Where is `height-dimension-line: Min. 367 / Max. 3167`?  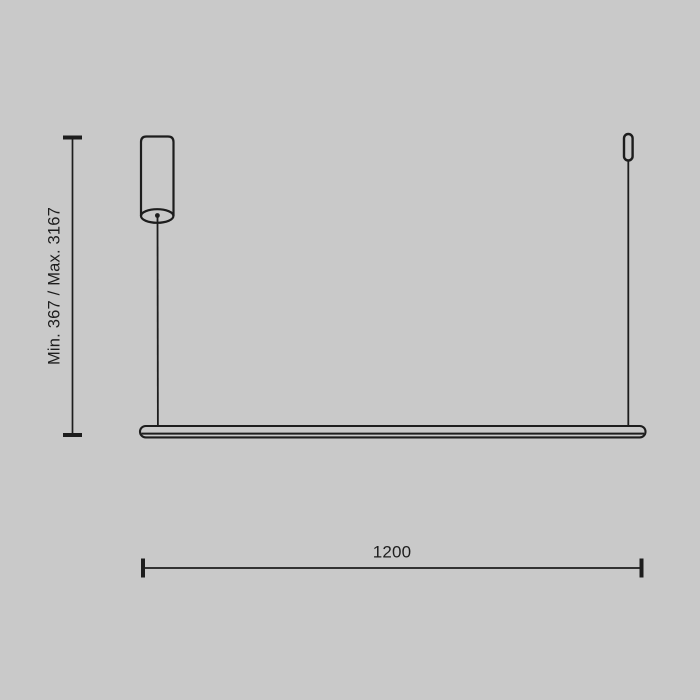 height-dimension-line: Min. 367 / Max. 3167 is located at coordinates (64, 286).